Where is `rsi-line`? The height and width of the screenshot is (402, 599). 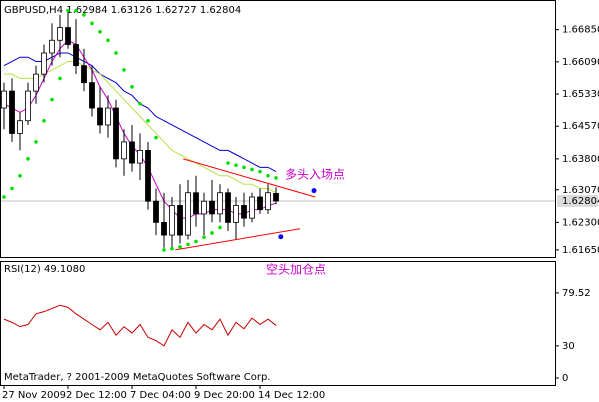 rsi-line is located at coordinates (140, 325).